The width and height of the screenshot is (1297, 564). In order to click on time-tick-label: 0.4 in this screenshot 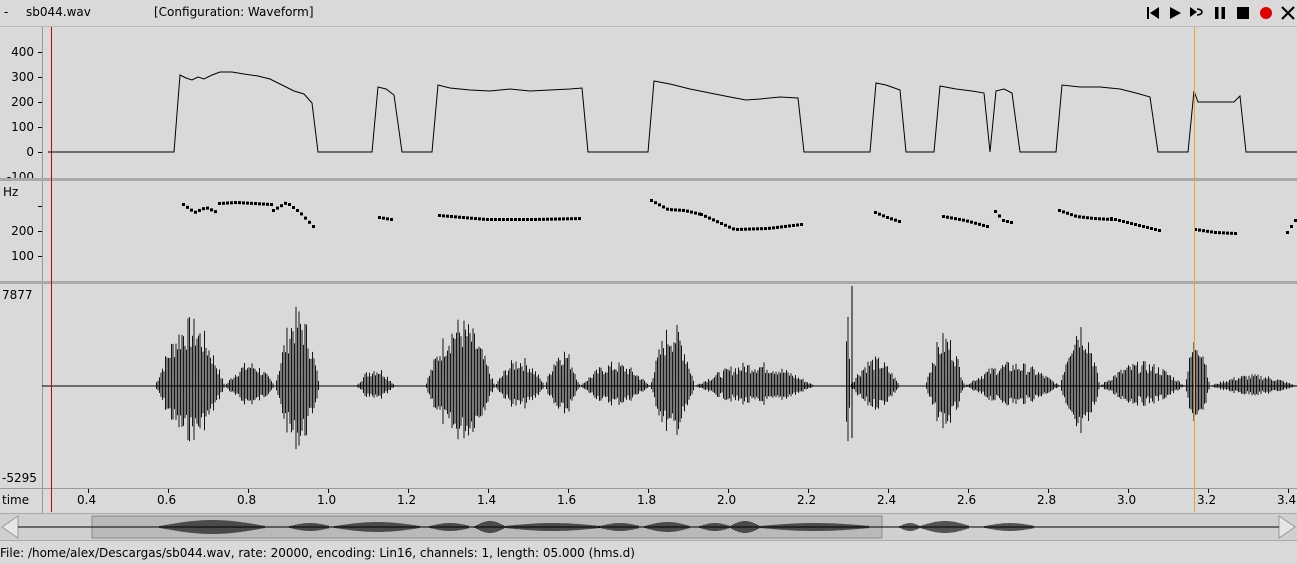, I will do `click(87, 500)`.